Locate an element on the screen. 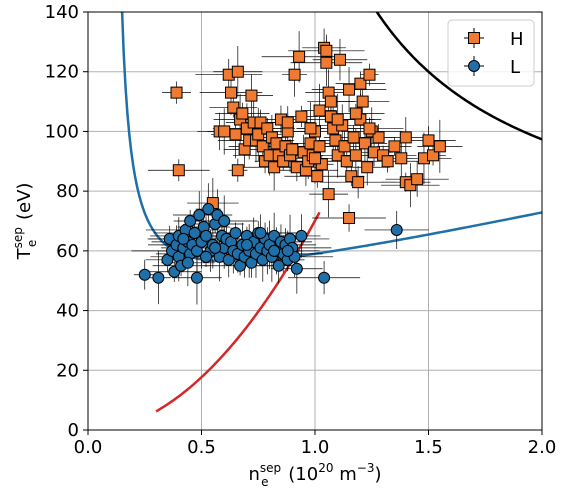 Image resolution: width=561 pixels, height=489 pixels. y-tick-label: 140 is located at coordinates (62, 12).